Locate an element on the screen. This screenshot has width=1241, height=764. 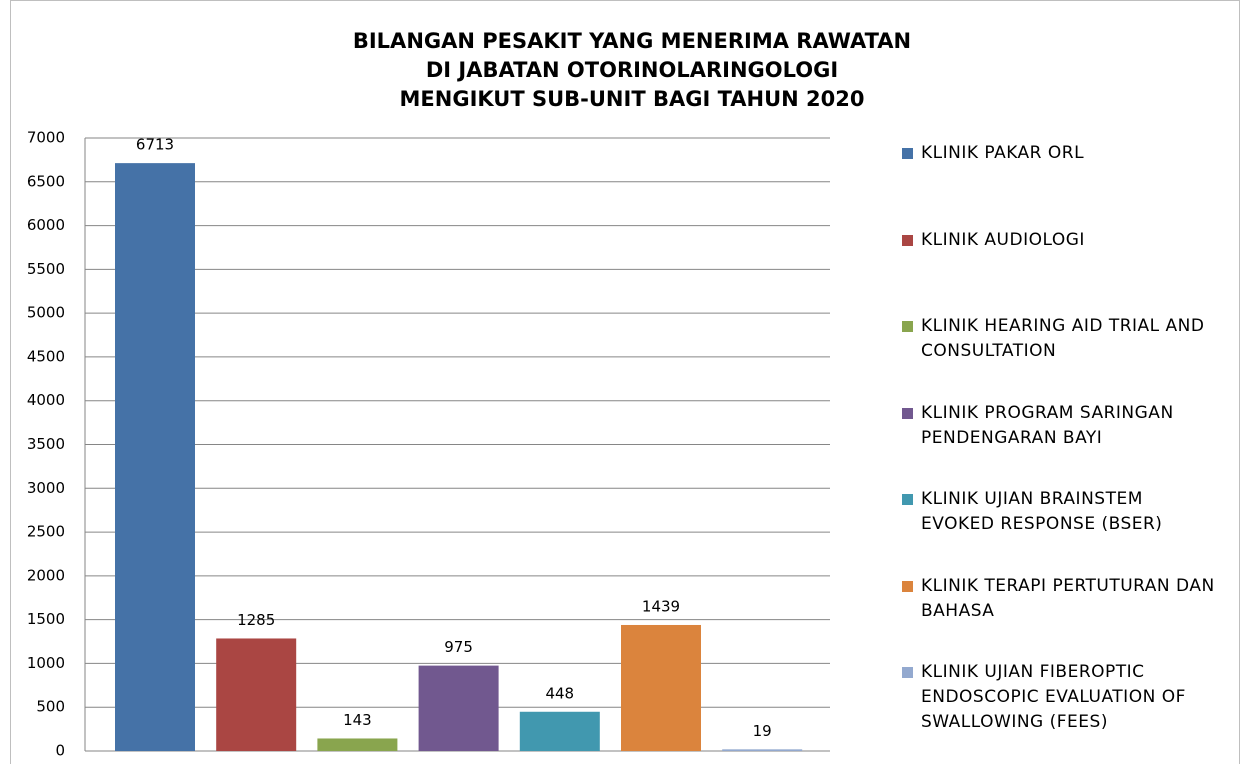
y-tick-label: 6500 is located at coordinates (46, 181).